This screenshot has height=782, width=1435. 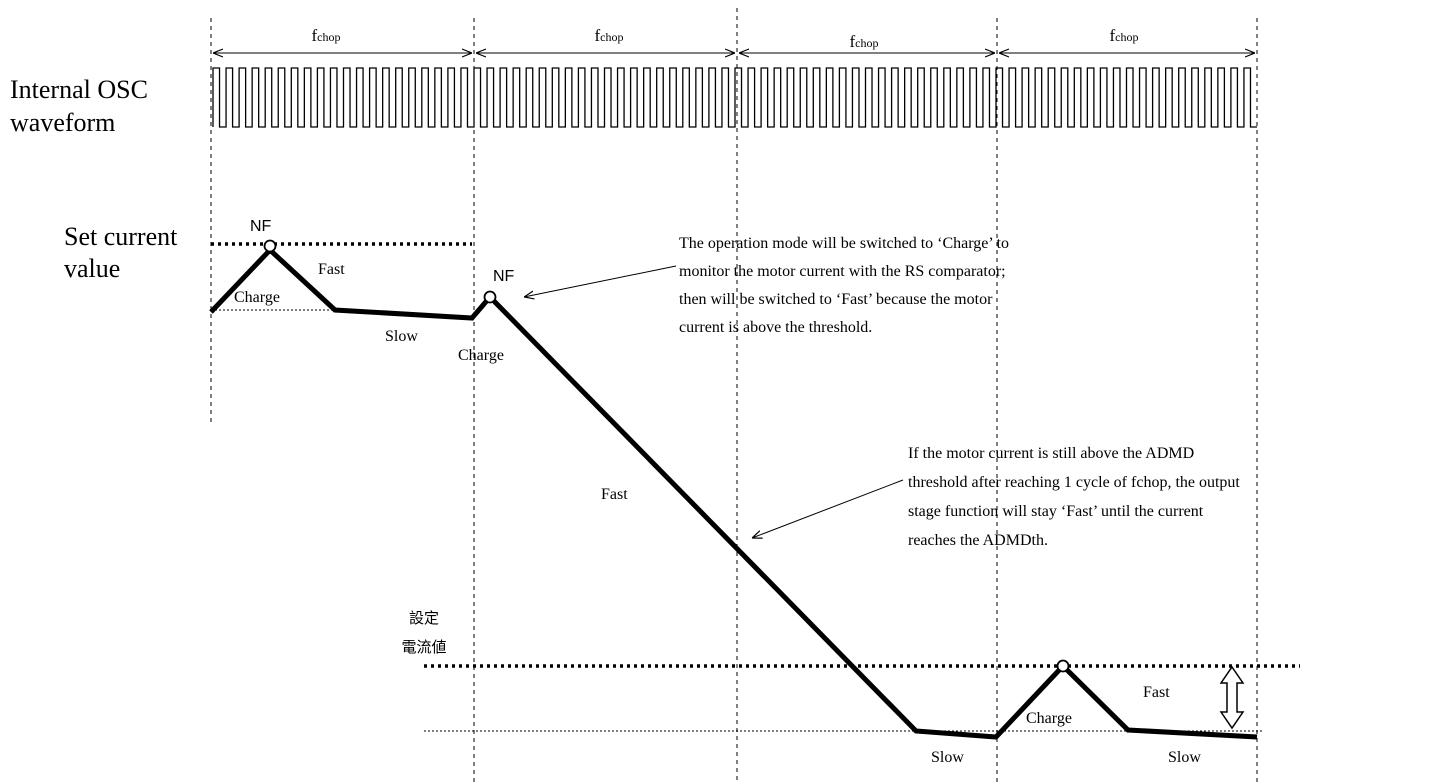 I want to click on operation-mode-note-arrow, so click(x=600, y=281).